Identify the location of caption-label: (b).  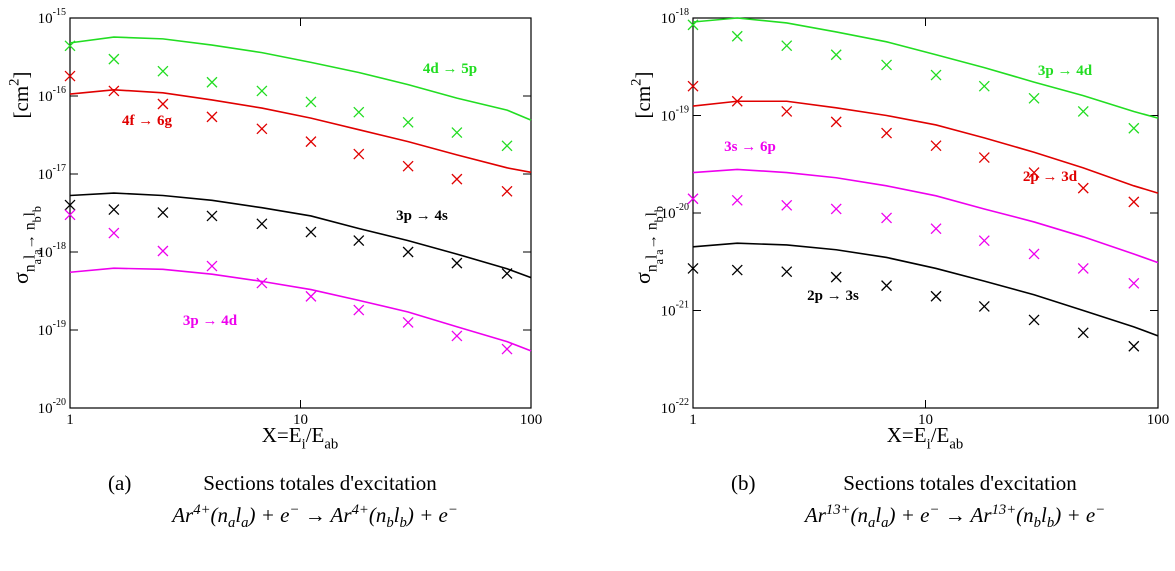
(743, 483).